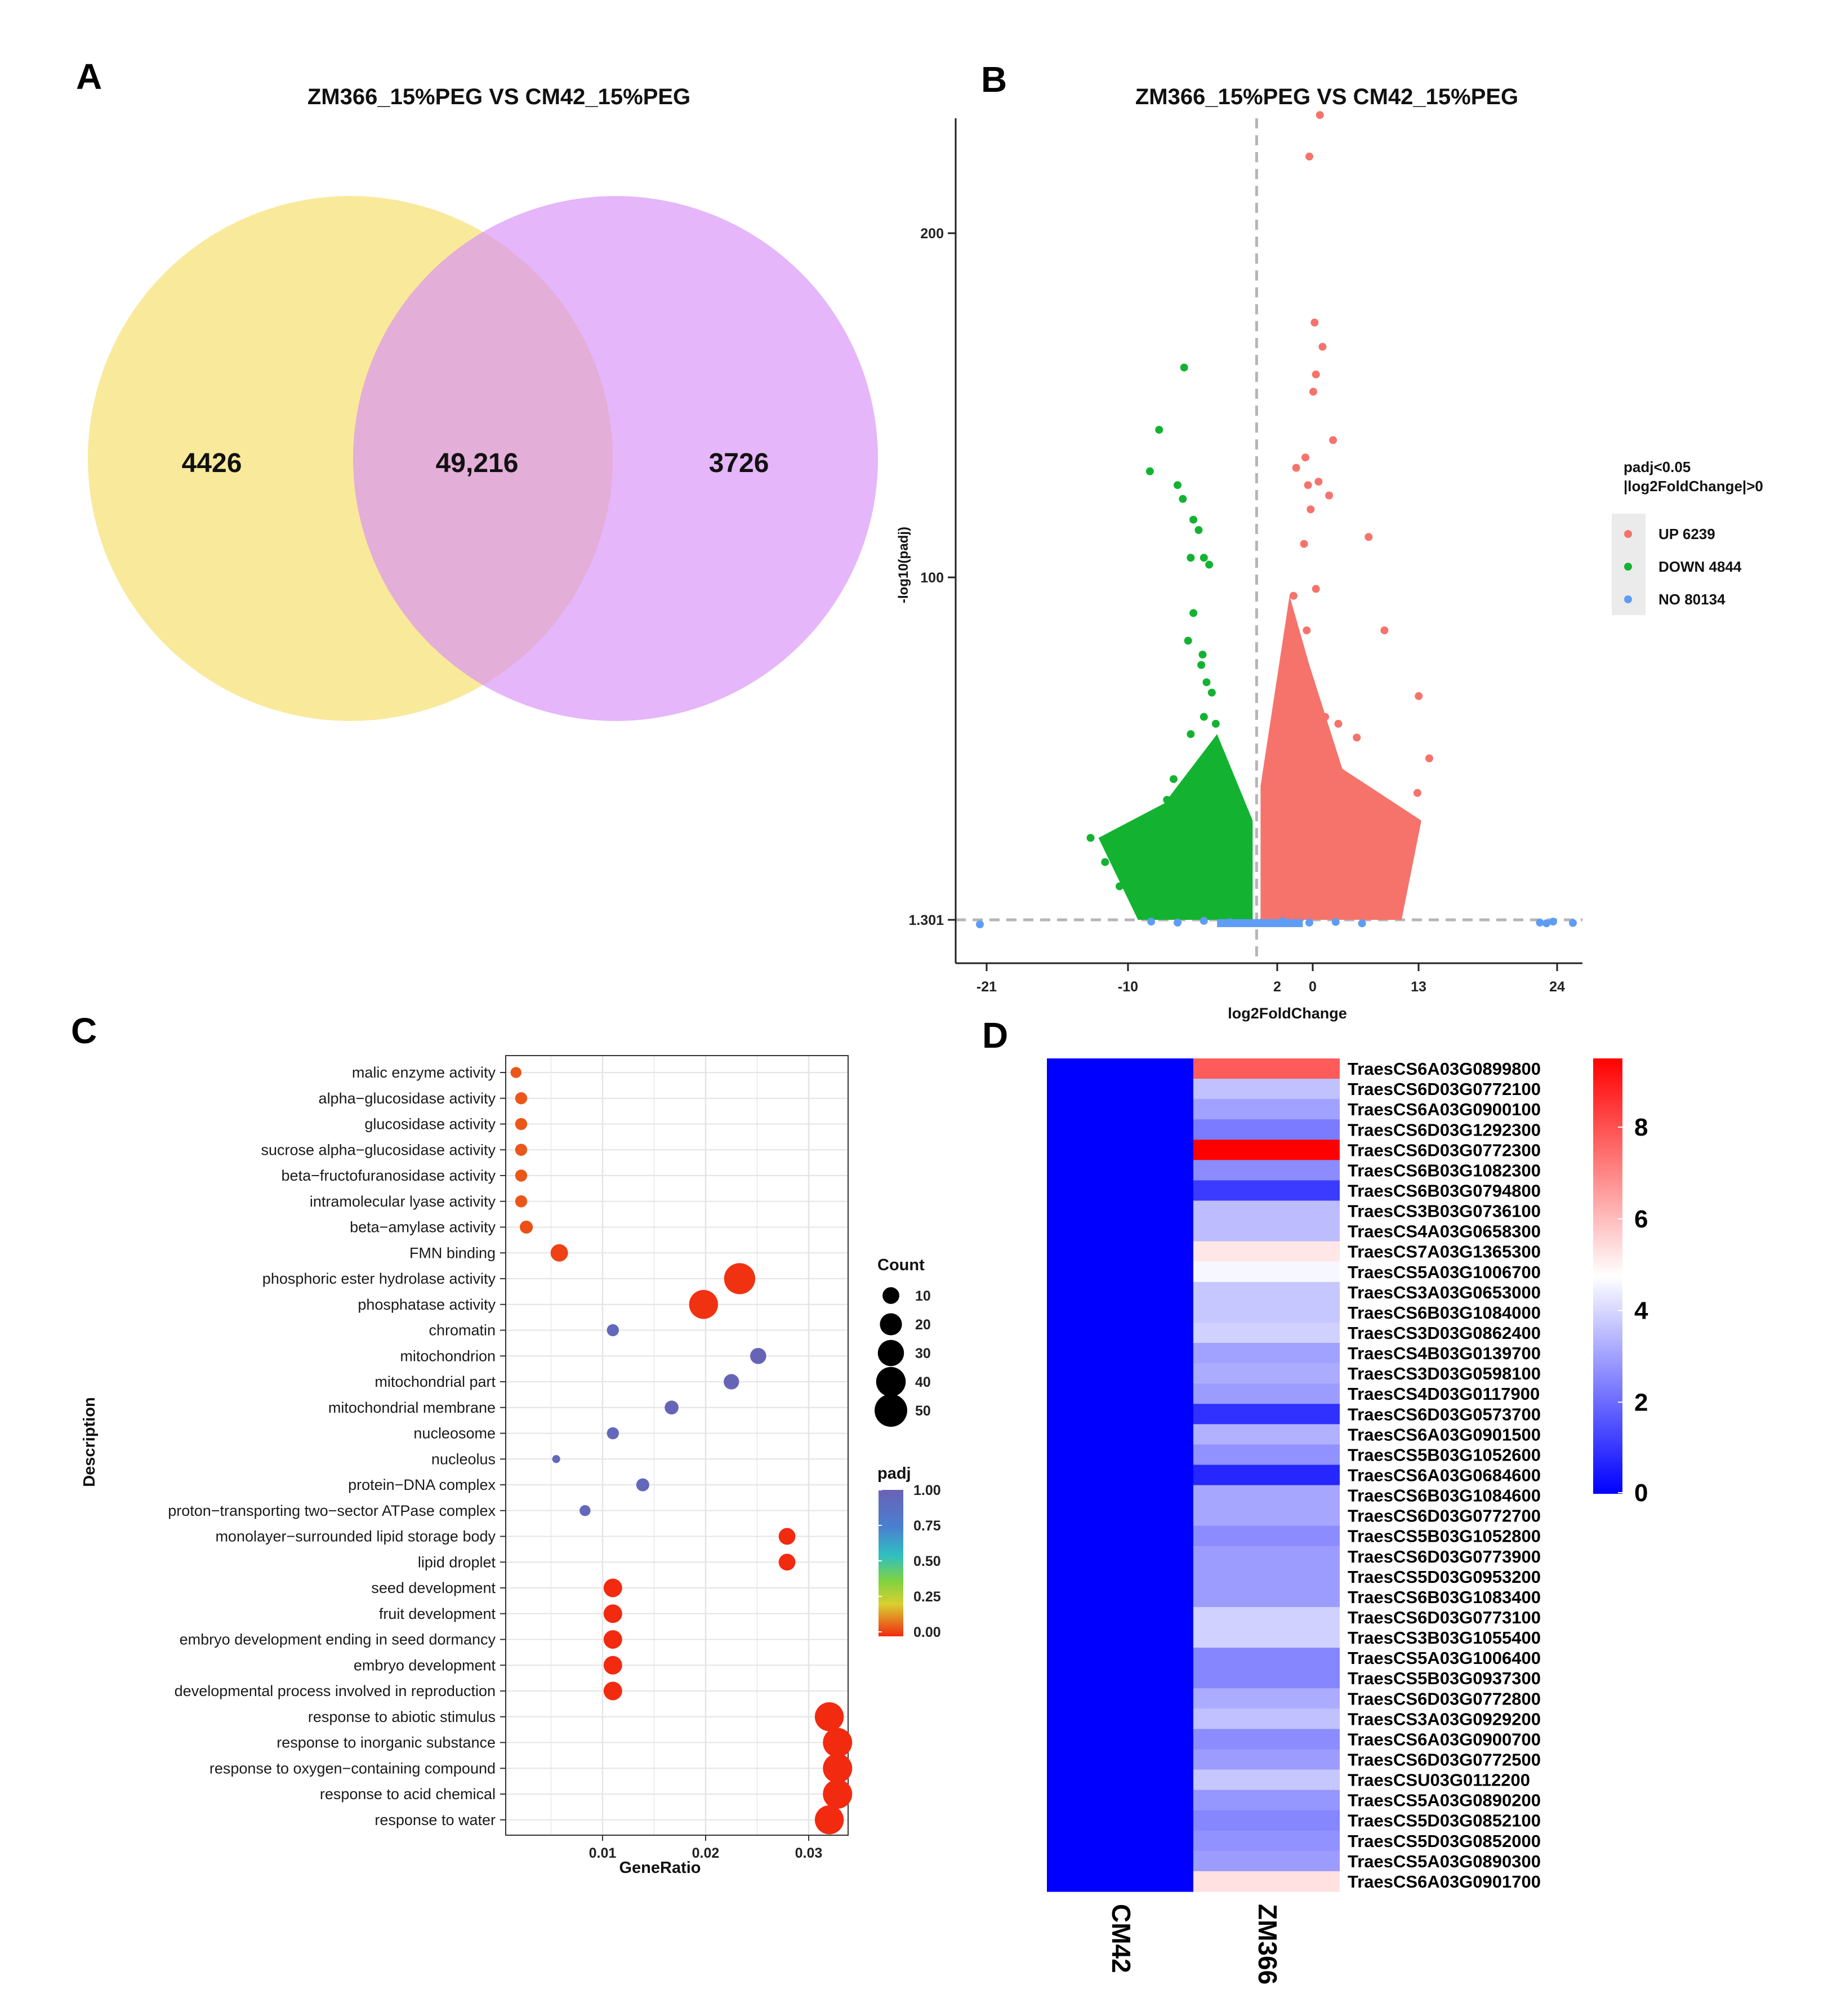  What do you see at coordinates (407, 1099) in the screenshot?
I see `dotplot-term-label: alpha−glucosidase activity` at bounding box center [407, 1099].